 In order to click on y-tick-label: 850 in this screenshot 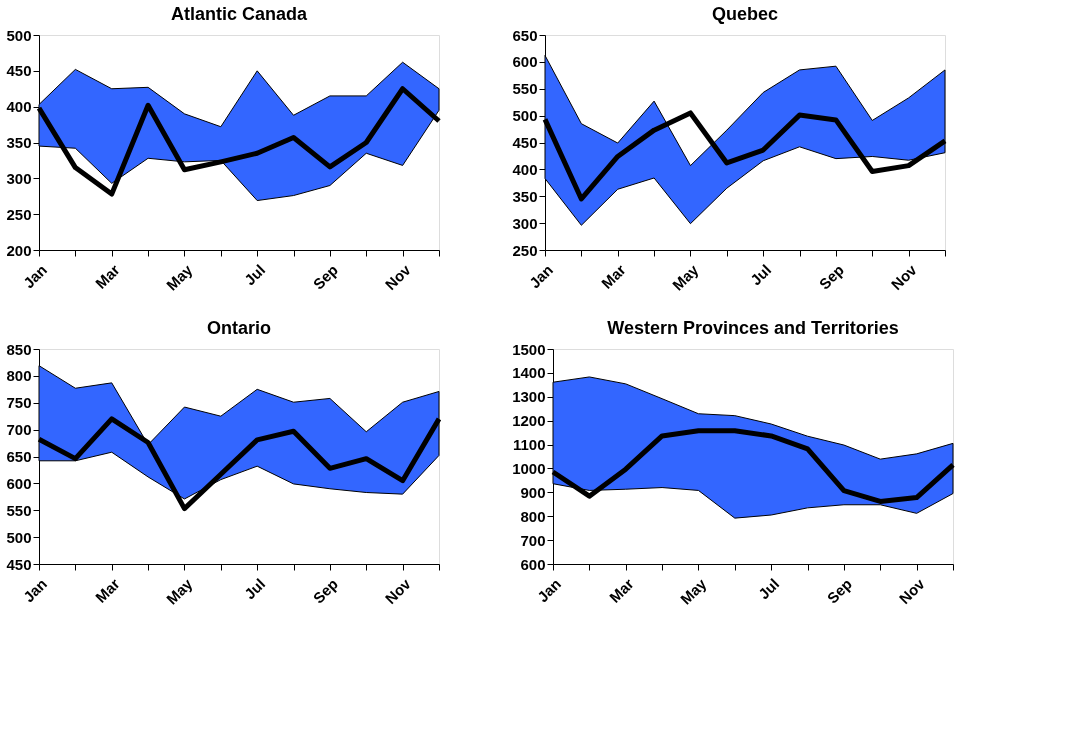, I will do `click(19, 349)`.